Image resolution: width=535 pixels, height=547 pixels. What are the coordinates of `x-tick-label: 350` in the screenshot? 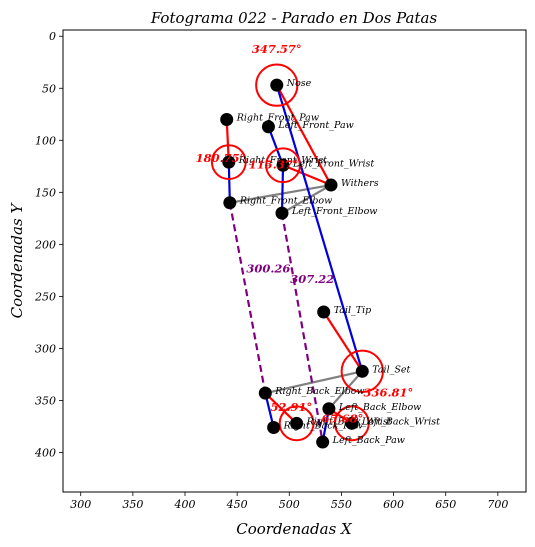 It's located at (132, 504).